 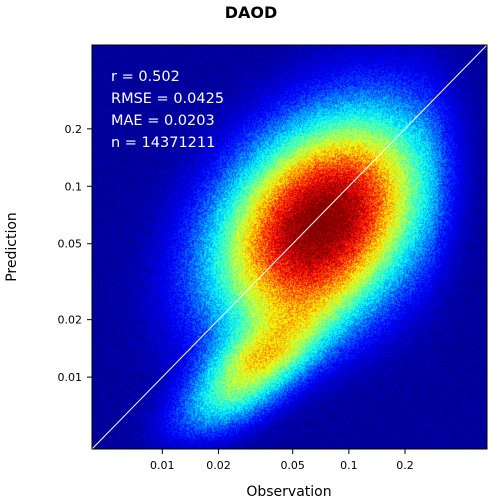 I want to click on y-tick-label: 0.1, so click(x=74, y=186).